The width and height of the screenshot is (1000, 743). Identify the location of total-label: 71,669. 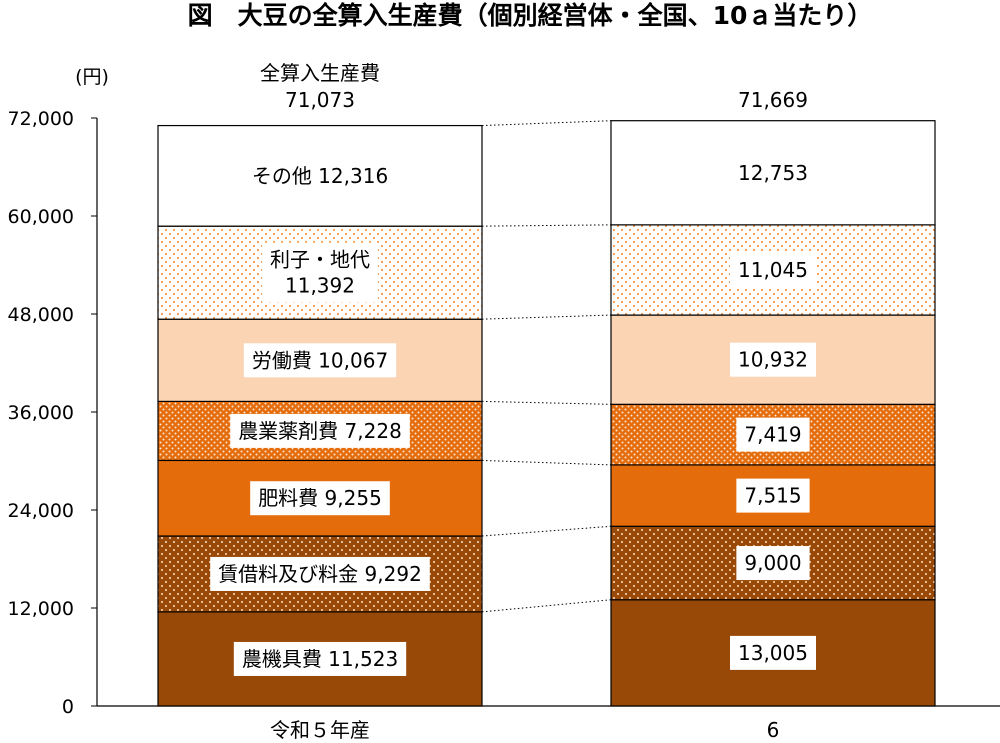
(773, 100).